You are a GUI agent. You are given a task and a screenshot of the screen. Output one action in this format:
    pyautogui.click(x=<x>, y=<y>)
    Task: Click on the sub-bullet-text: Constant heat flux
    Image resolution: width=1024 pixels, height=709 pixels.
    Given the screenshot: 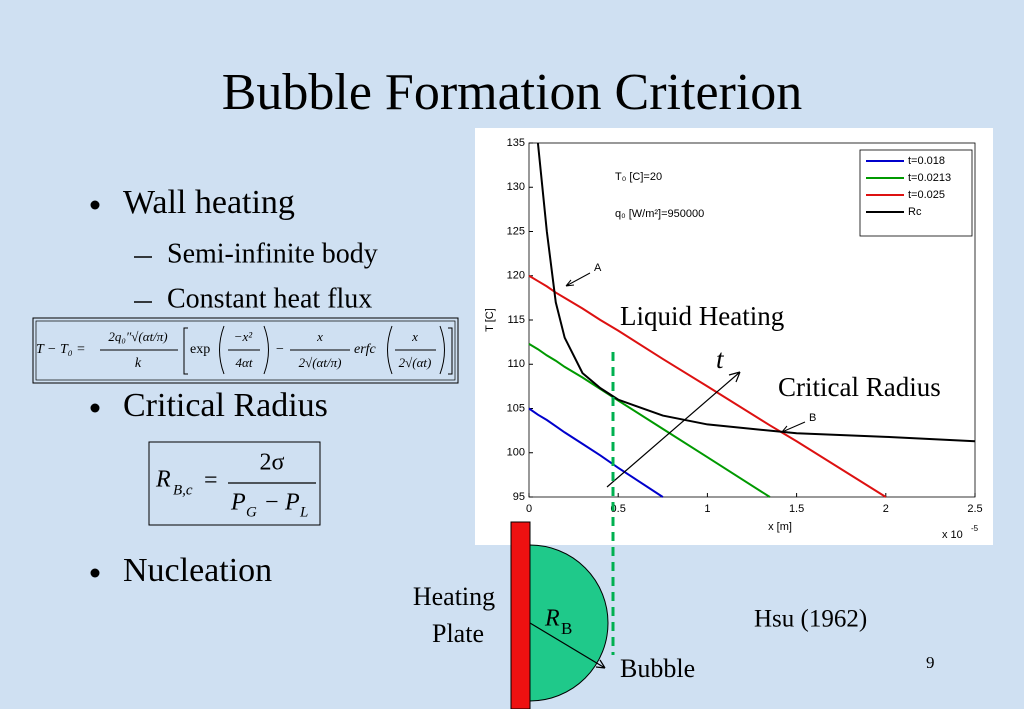 What is the action you would take?
    pyautogui.click(x=269, y=298)
    